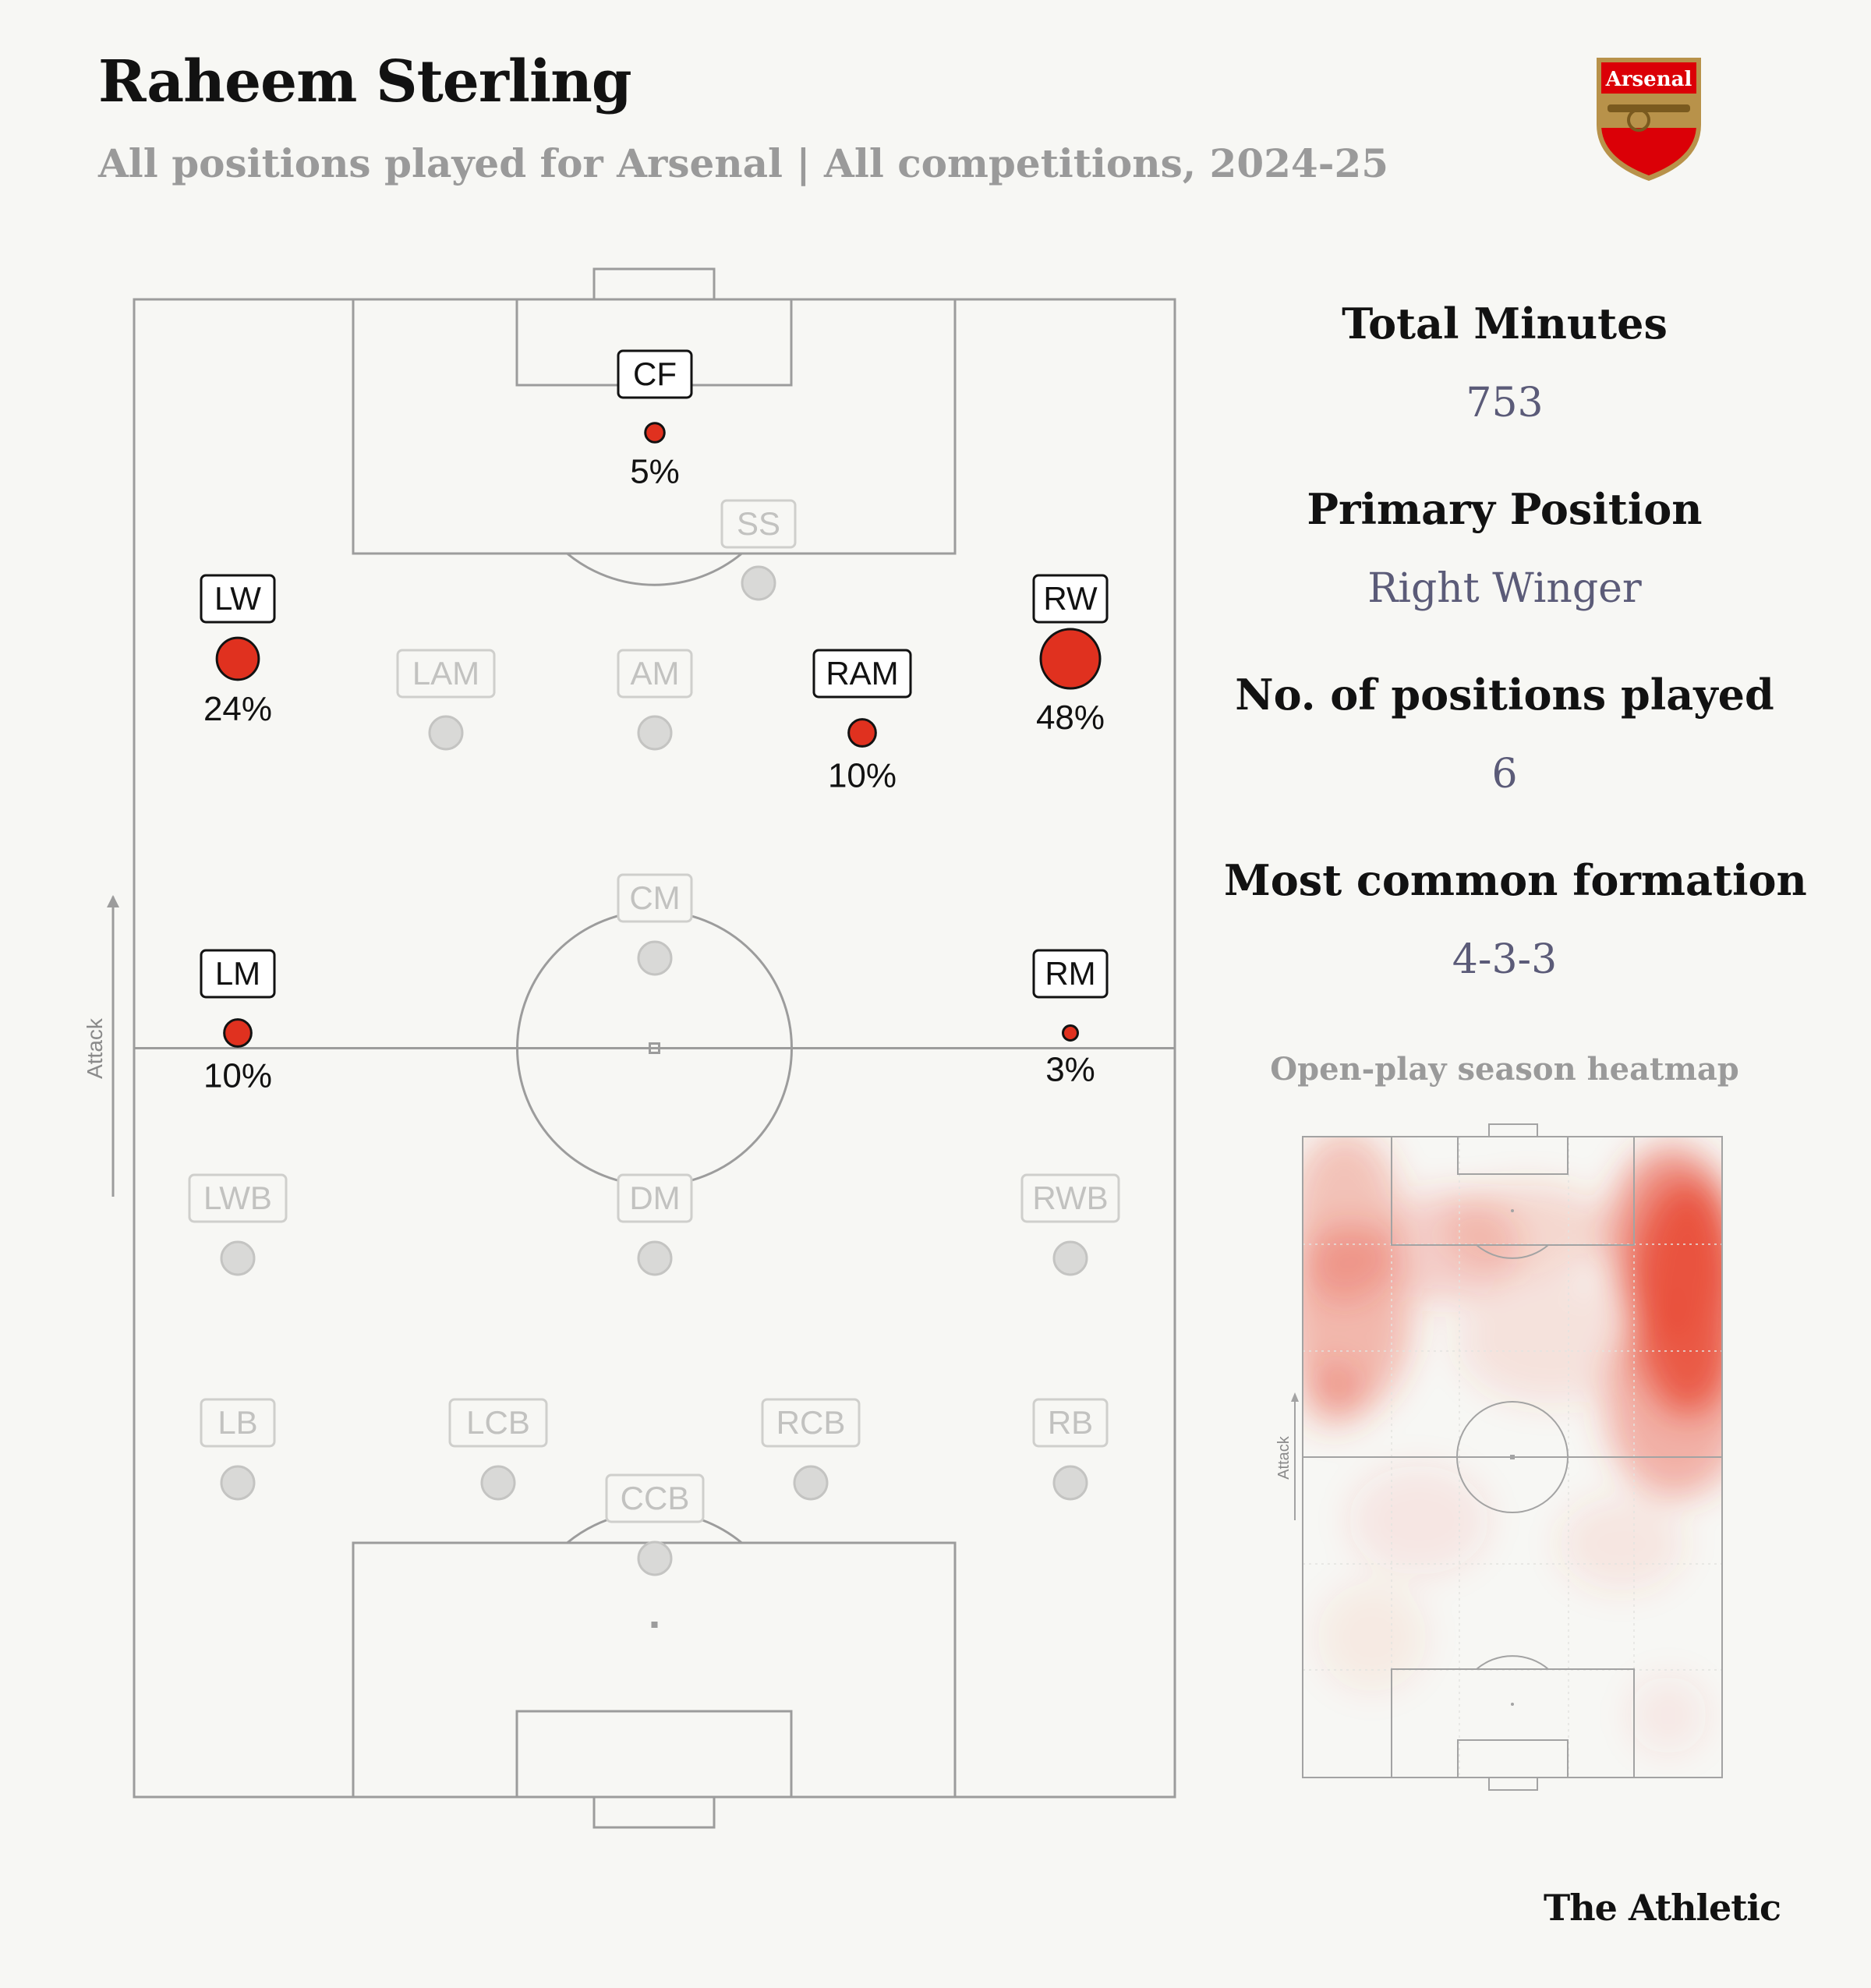 The height and width of the screenshot is (1988, 1871). What do you see at coordinates (654, 1625) in the screenshot?
I see `penalty-spot-bottom` at bounding box center [654, 1625].